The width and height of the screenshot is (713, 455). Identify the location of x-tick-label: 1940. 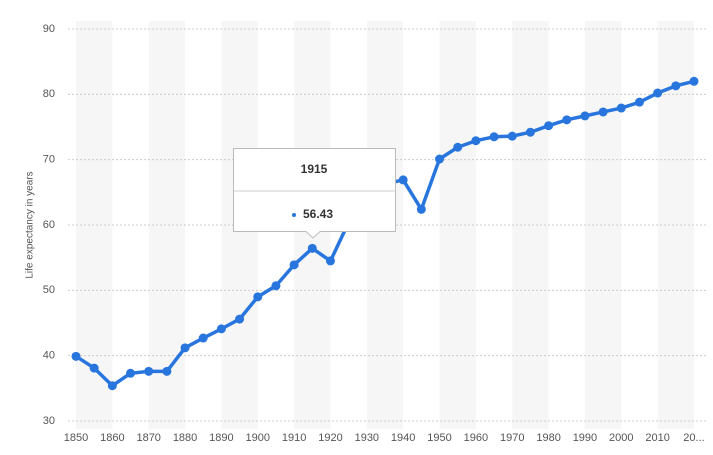
(403, 438).